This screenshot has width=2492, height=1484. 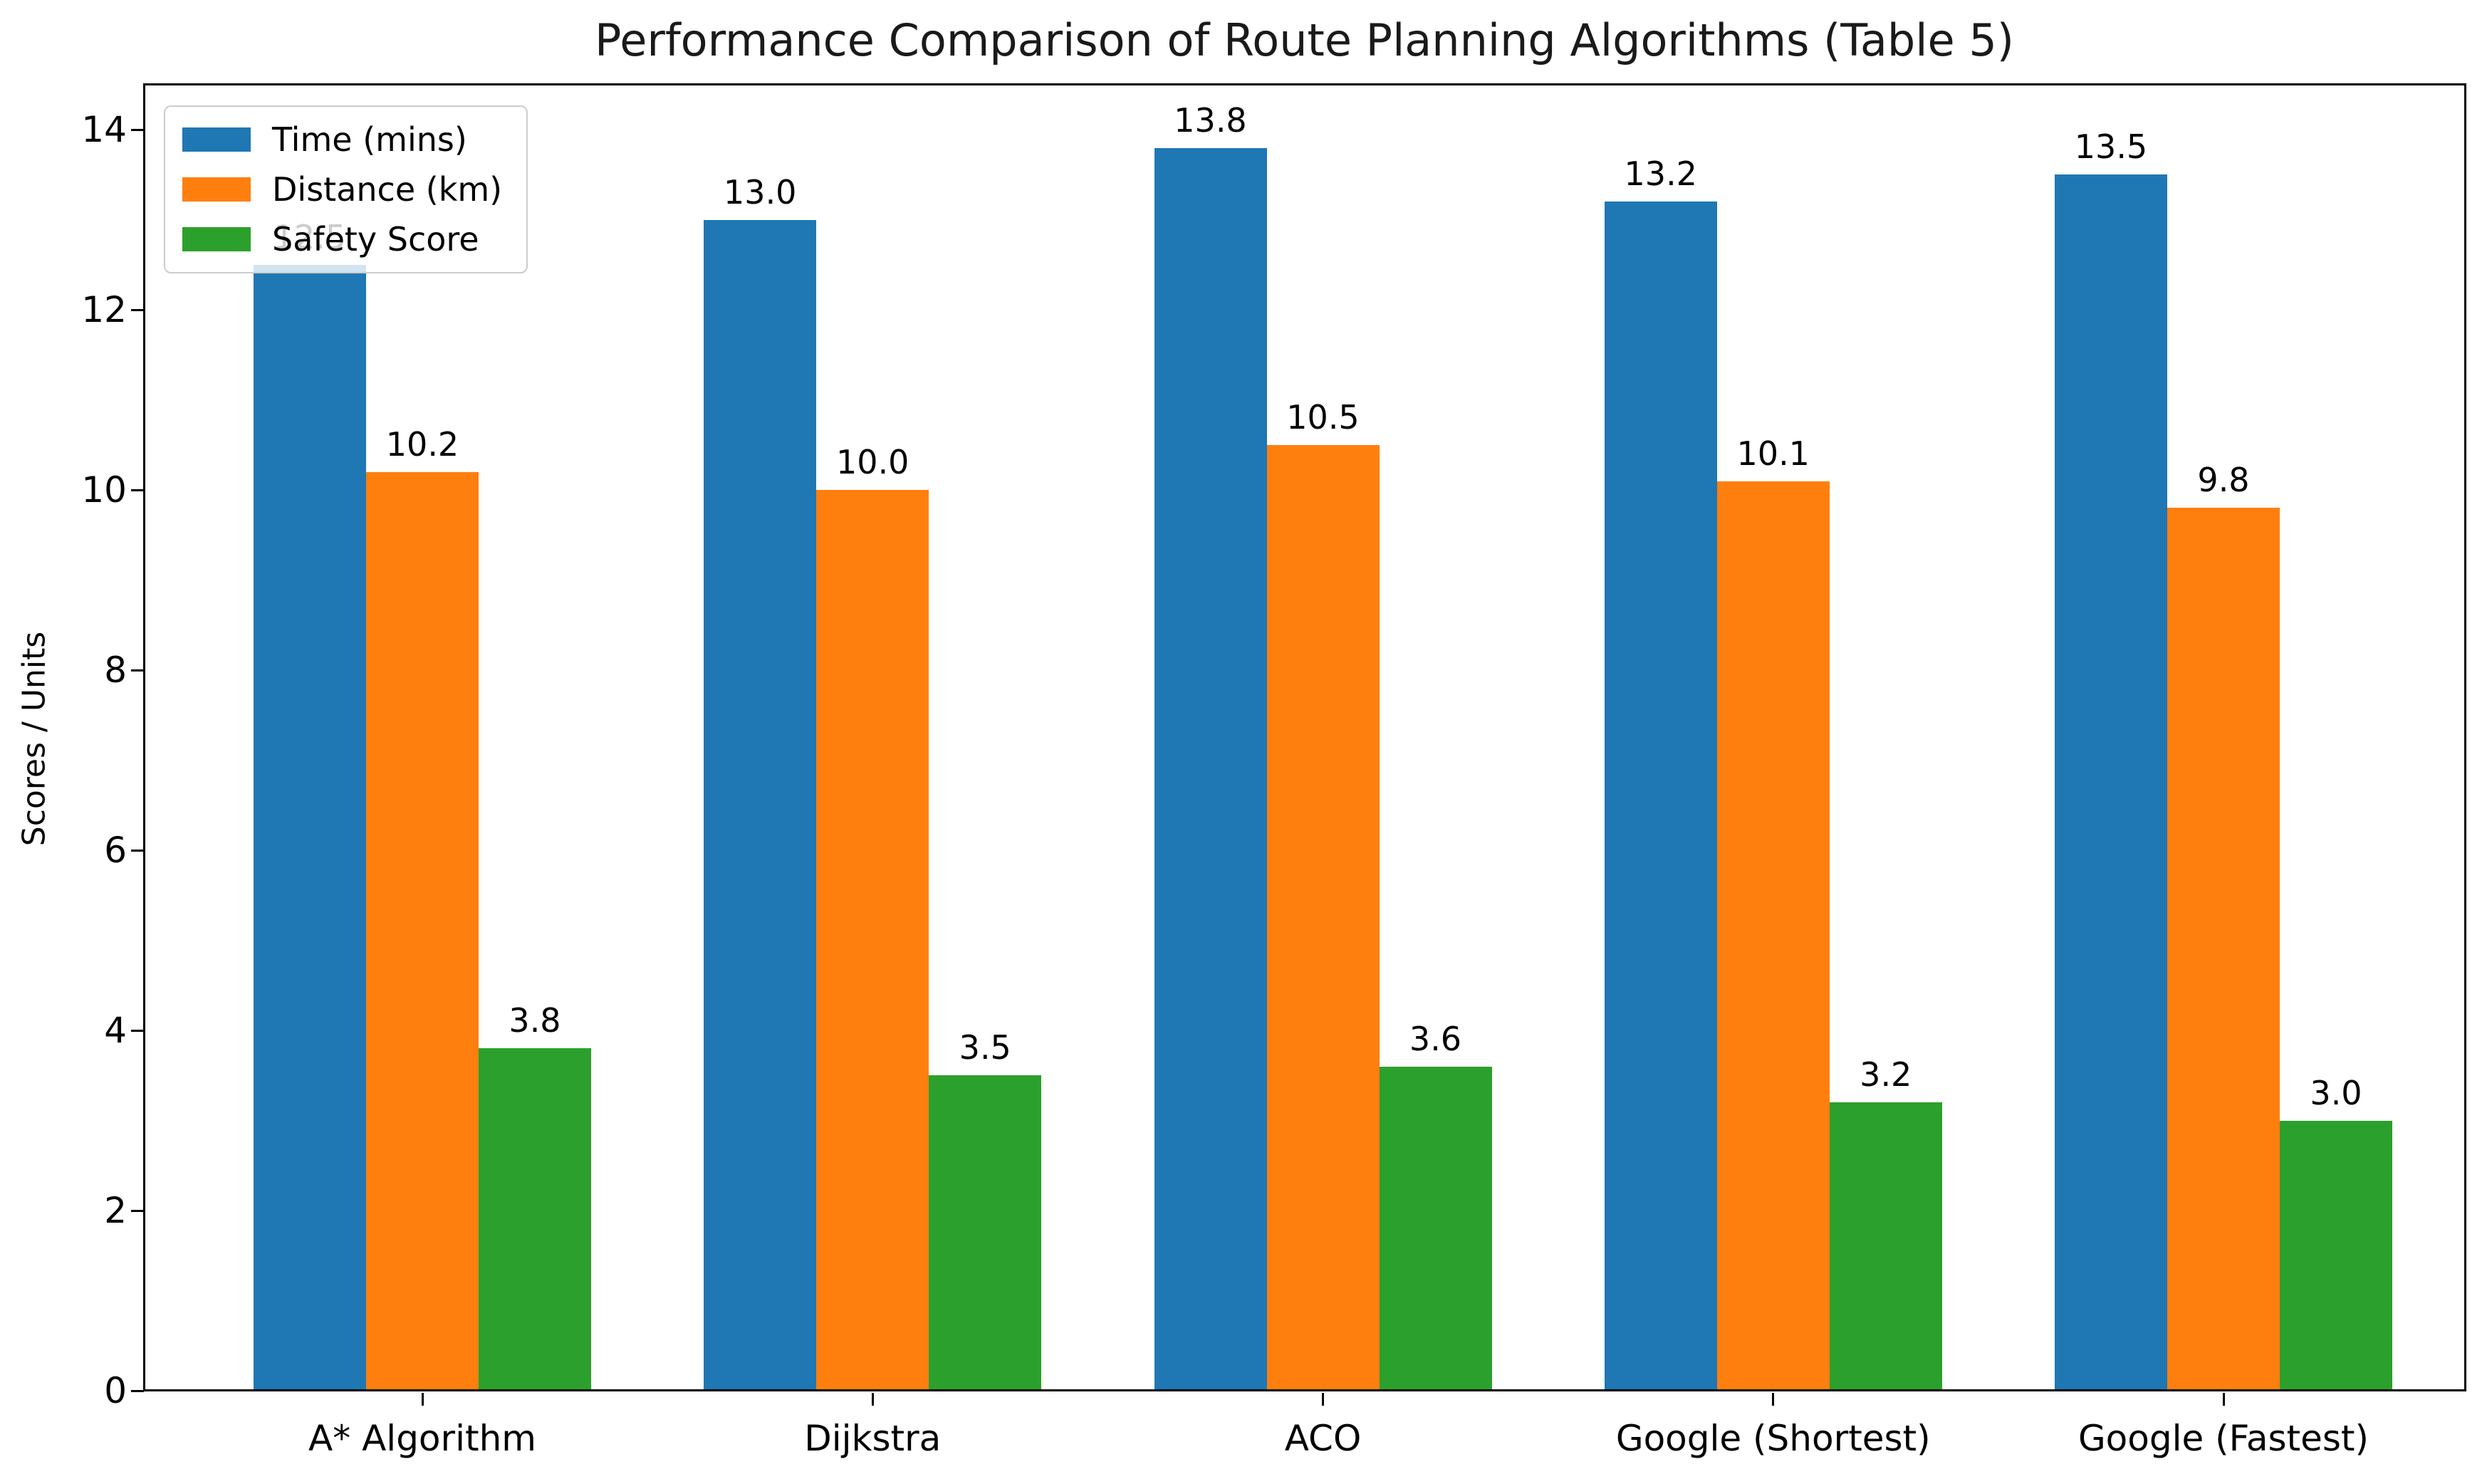 I want to click on x-tick-label: Google (Shortest), so click(x=1773, y=1438).